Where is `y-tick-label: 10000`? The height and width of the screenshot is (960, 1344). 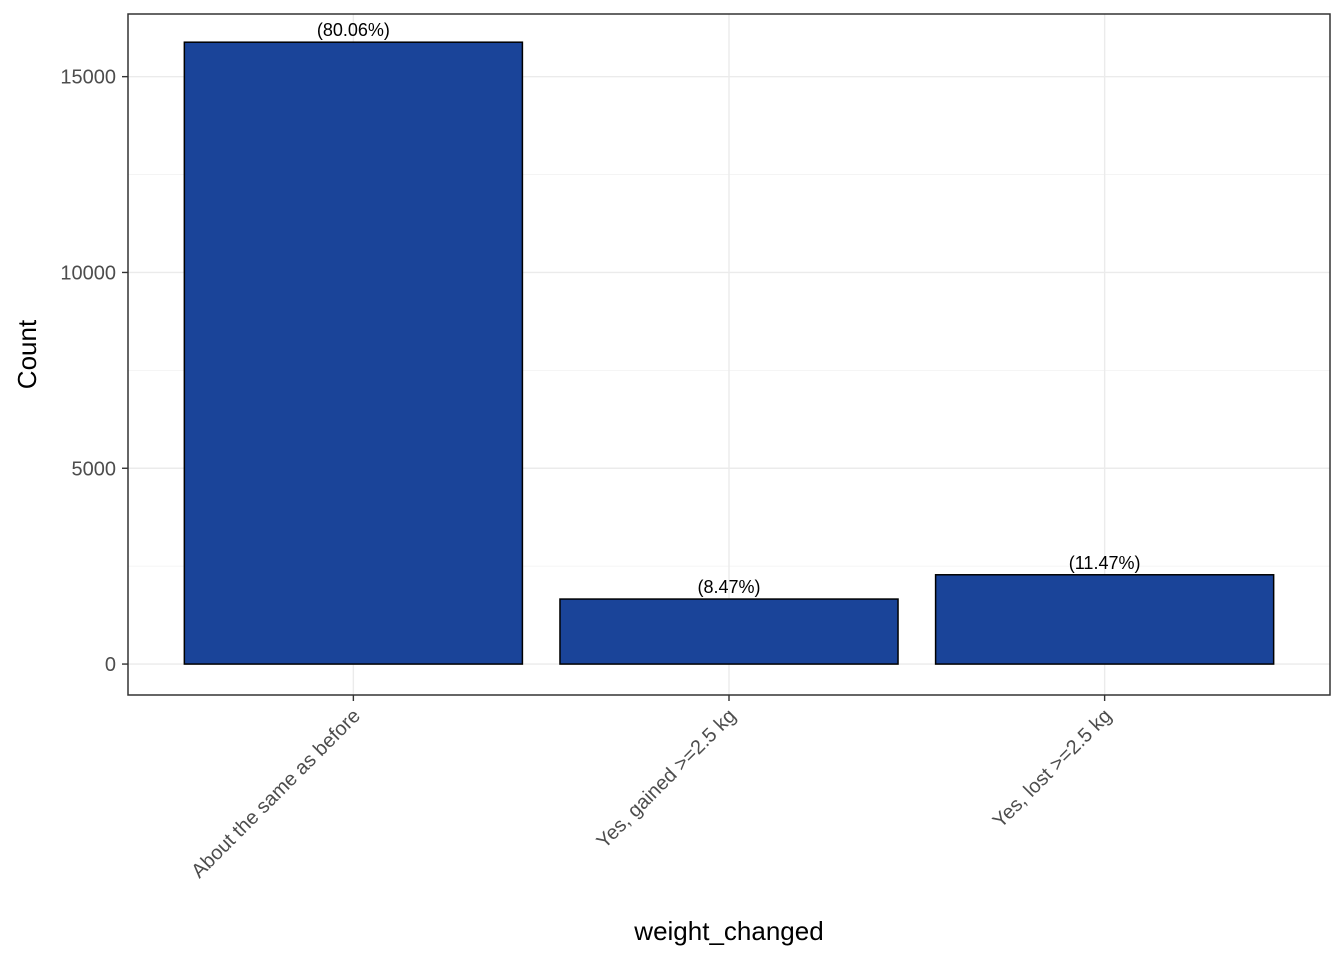 y-tick-label: 10000 is located at coordinates (88, 273).